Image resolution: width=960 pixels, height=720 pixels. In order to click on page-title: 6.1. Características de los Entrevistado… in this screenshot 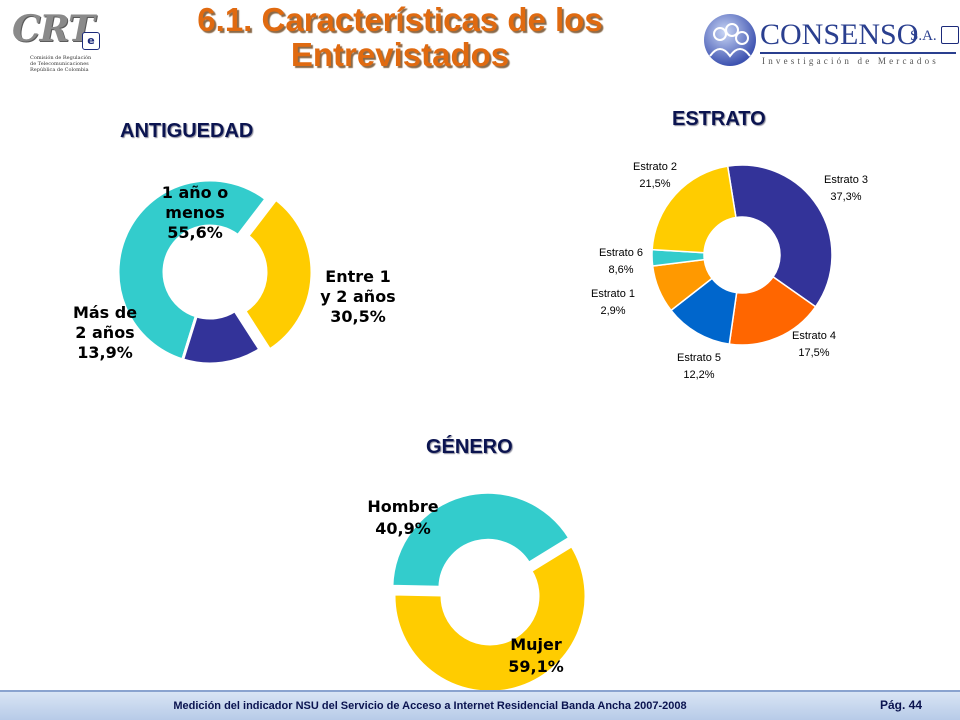, I will do `click(400, 37)`.